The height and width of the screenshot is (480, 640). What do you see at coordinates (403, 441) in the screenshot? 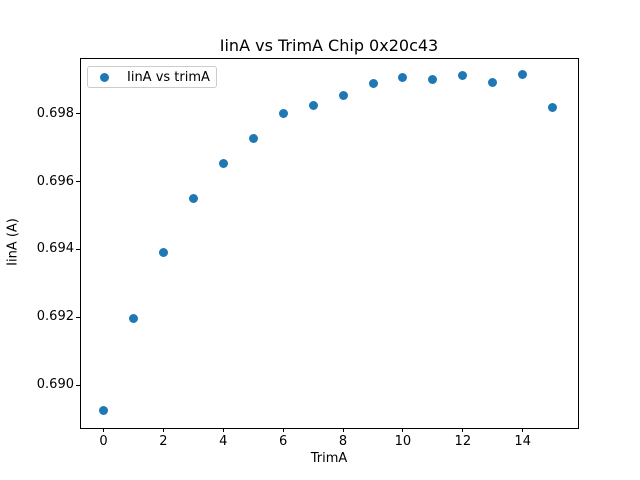
I see `x-tick-label: 10` at bounding box center [403, 441].